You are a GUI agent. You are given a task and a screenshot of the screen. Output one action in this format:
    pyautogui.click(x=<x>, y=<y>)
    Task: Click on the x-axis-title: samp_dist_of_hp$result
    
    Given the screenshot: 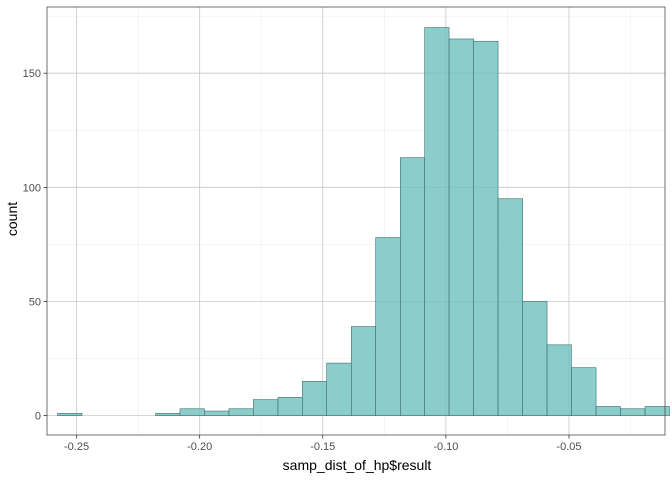 What is the action you would take?
    pyautogui.click(x=357, y=465)
    